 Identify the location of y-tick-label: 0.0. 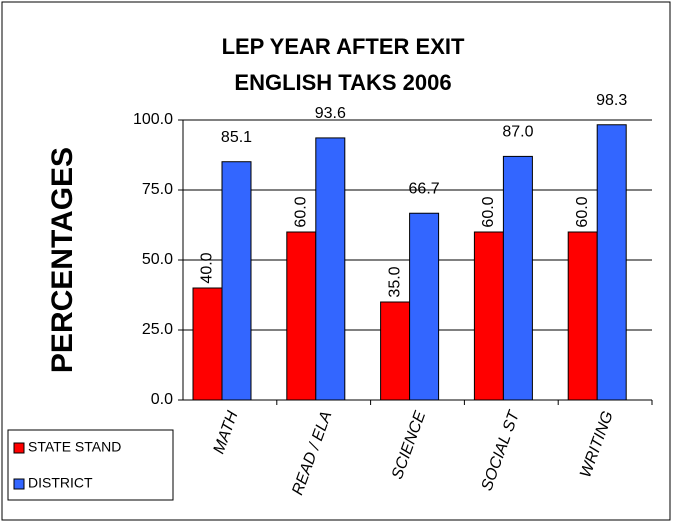
(162, 399).